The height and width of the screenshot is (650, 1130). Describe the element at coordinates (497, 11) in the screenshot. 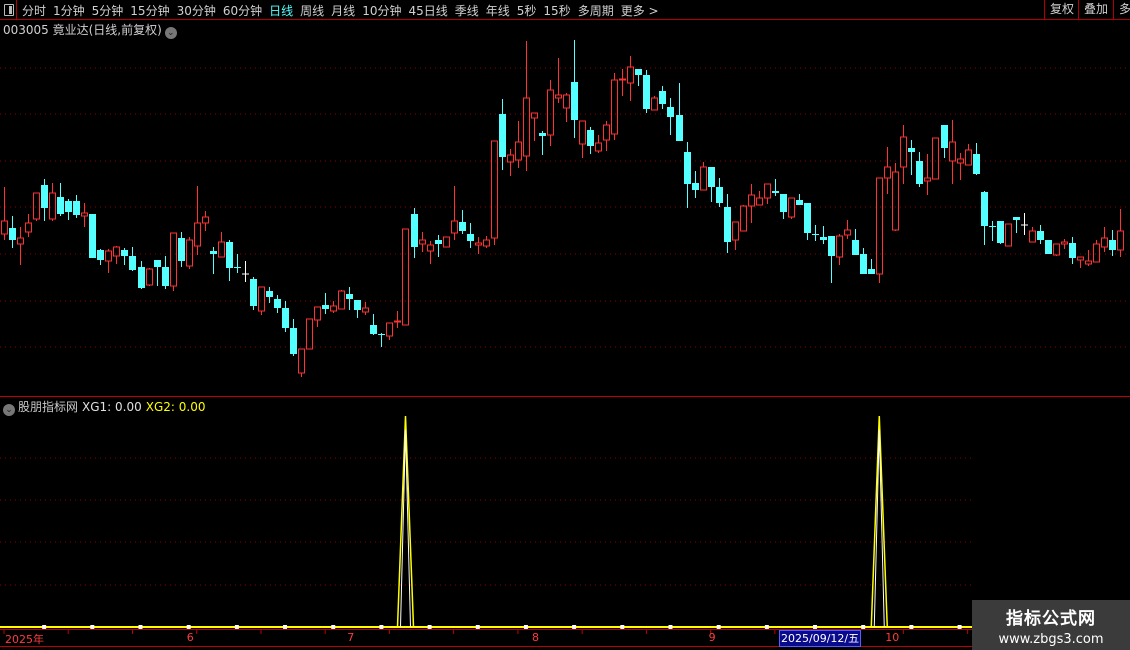

I see `period-tab: 年线` at that location.